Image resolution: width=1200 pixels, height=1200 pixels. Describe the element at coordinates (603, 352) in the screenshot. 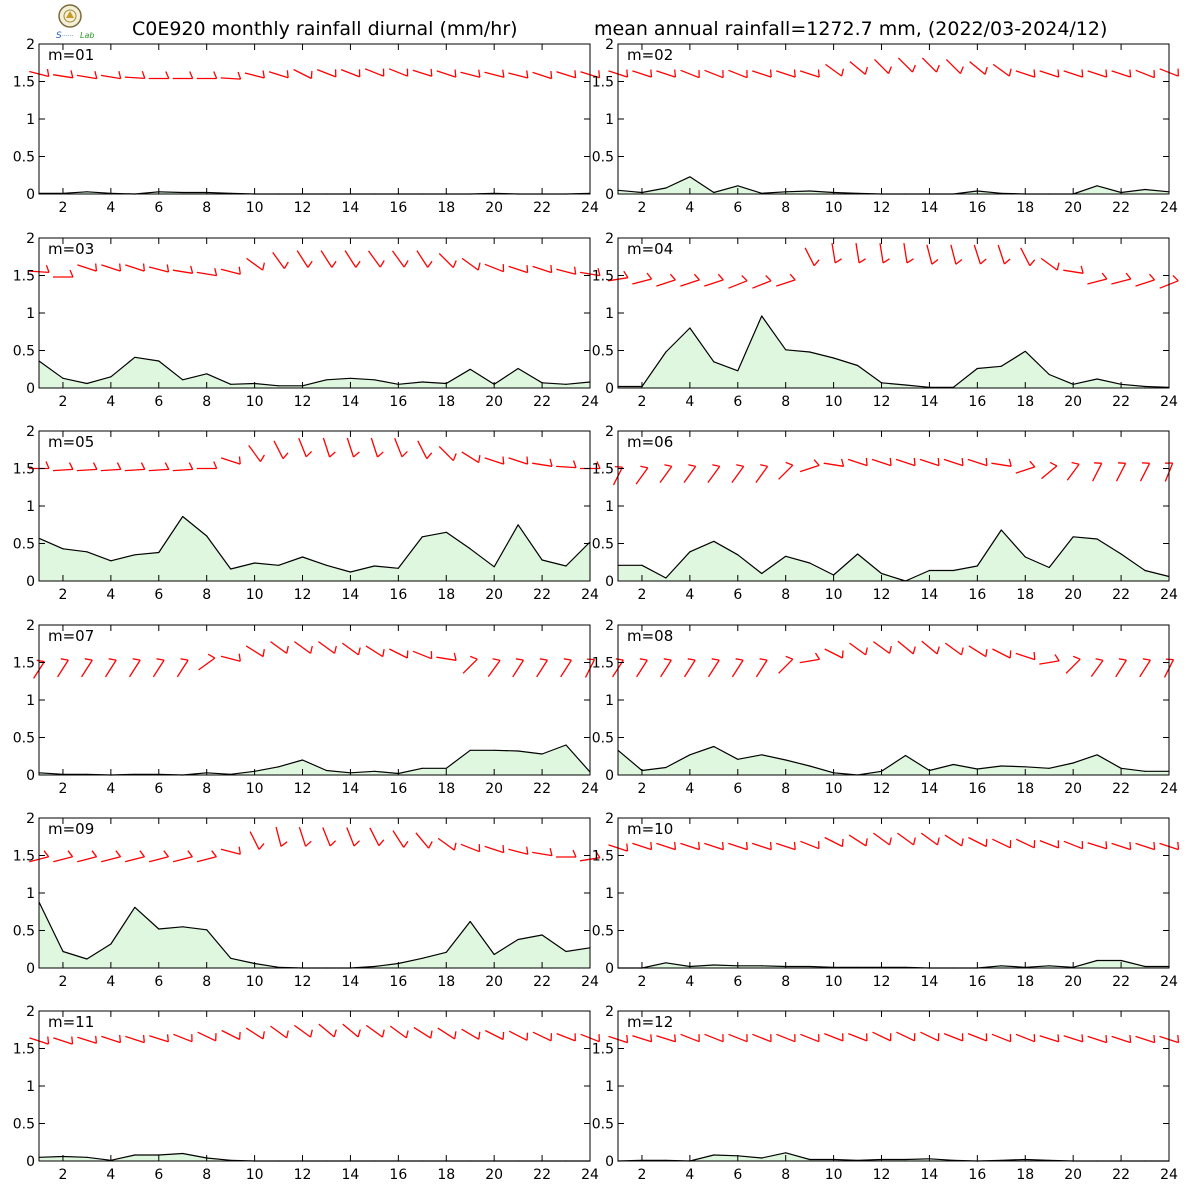

I see `y-tick-label: 0.5` at that location.